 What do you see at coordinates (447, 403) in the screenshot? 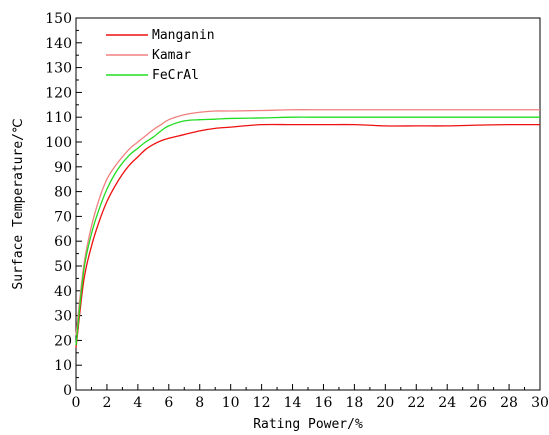
I see `x-tick-label: 24` at bounding box center [447, 403].